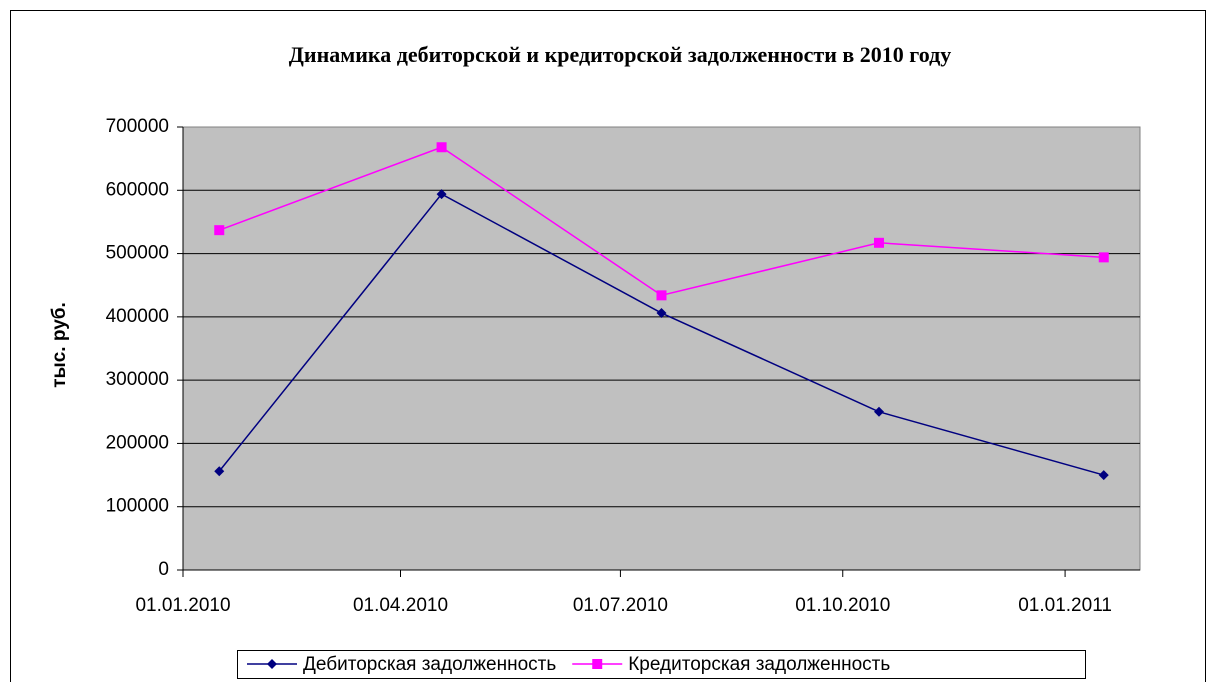 The width and height of the screenshot is (1216, 682). Describe the element at coordinates (137, 379) in the screenshot. I see `y-tick-label: 300000` at that location.